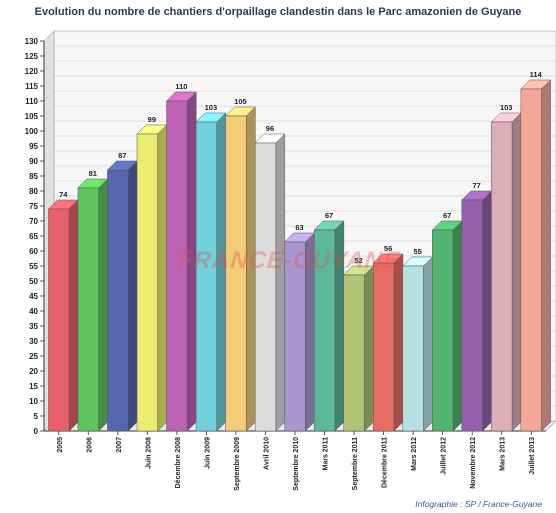  I want to click on x-tick-label: 2005, so click(60, 445).